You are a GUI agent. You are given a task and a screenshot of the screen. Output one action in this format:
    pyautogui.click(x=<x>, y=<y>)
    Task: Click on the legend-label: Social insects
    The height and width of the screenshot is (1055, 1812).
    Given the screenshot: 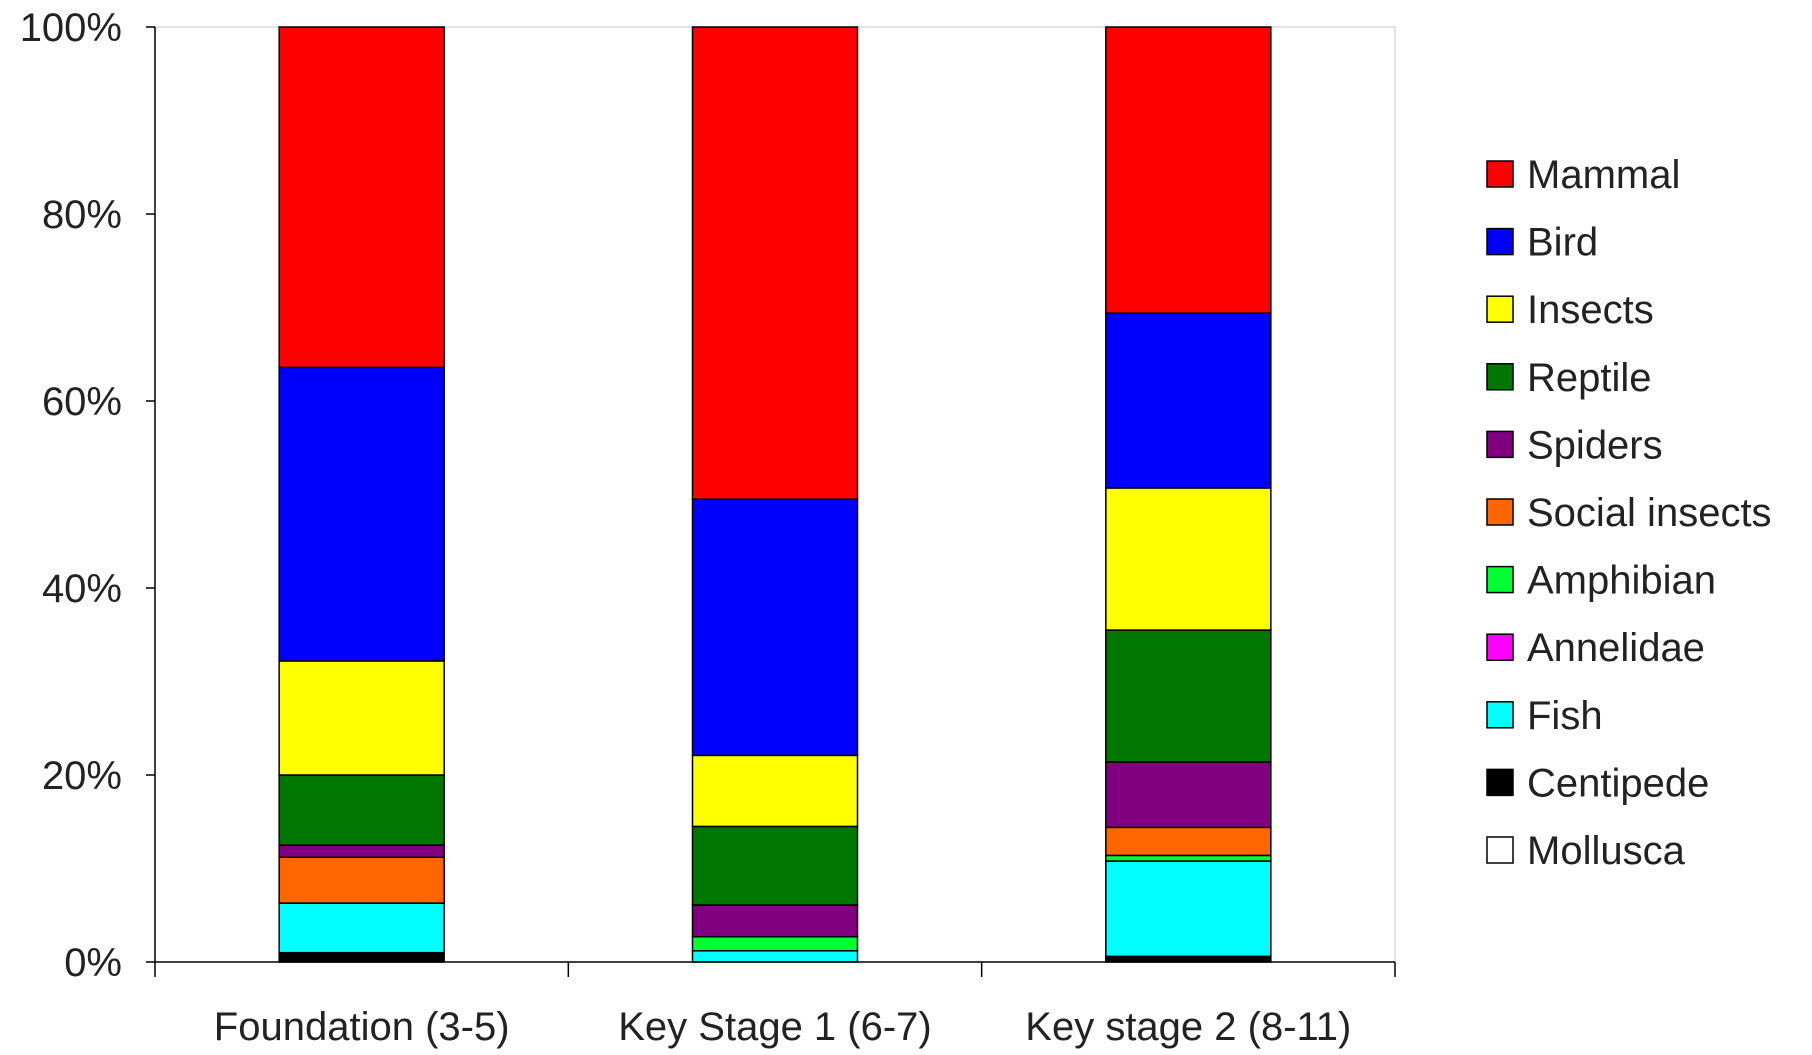 What is the action you would take?
    pyautogui.click(x=1649, y=513)
    